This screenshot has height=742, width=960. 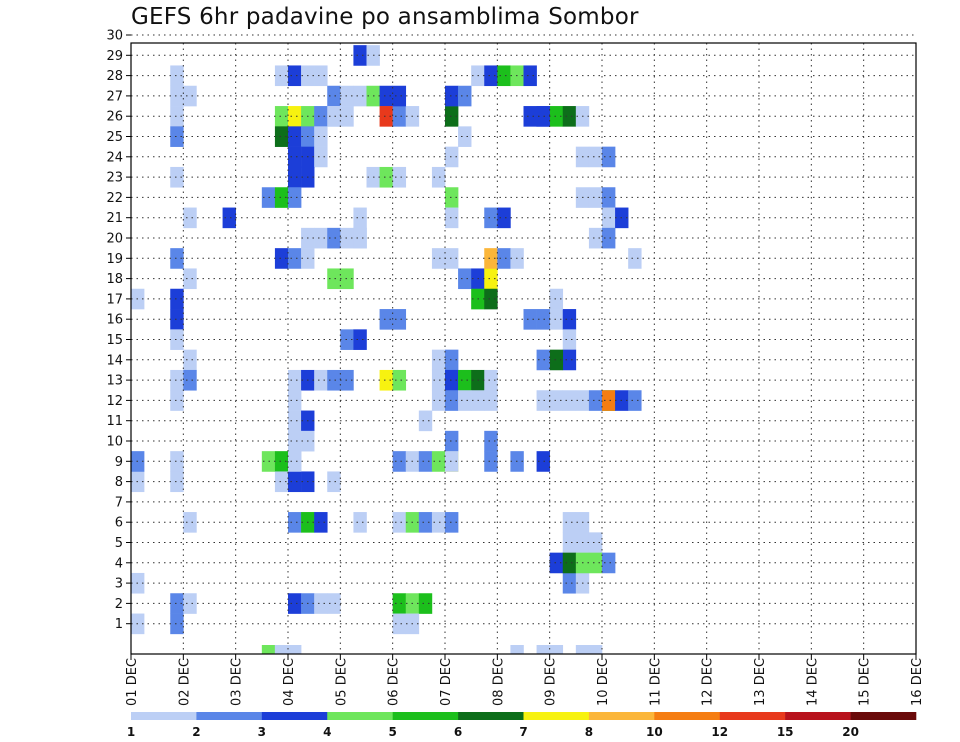 What do you see at coordinates (865, 682) in the screenshot?
I see `x-tick-label: 15 DEC` at bounding box center [865, 682].